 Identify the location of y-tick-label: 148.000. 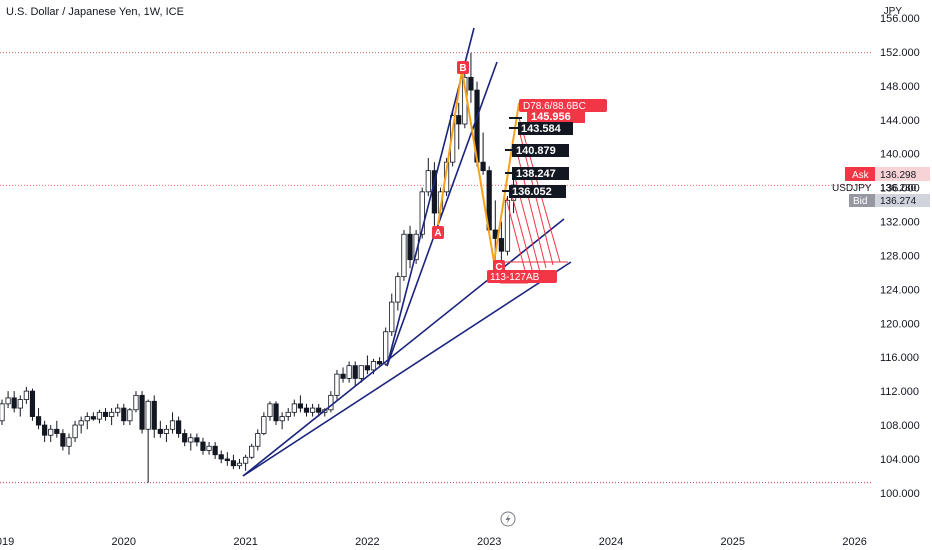
(900, 87).